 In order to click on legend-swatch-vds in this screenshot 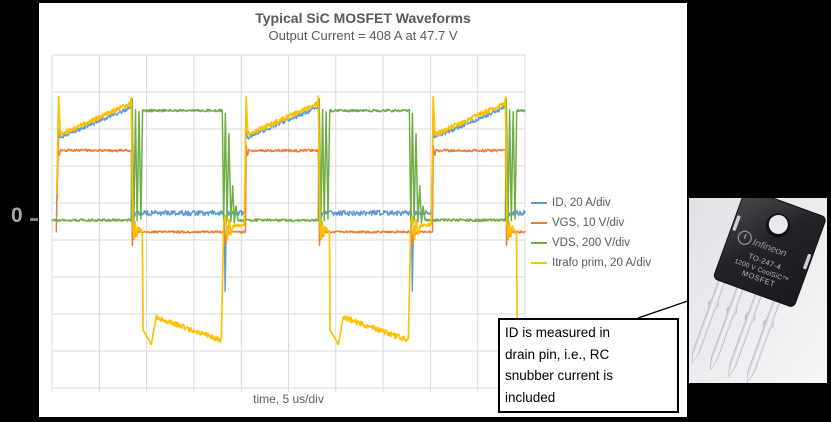, I will do `click(539, 243)`.